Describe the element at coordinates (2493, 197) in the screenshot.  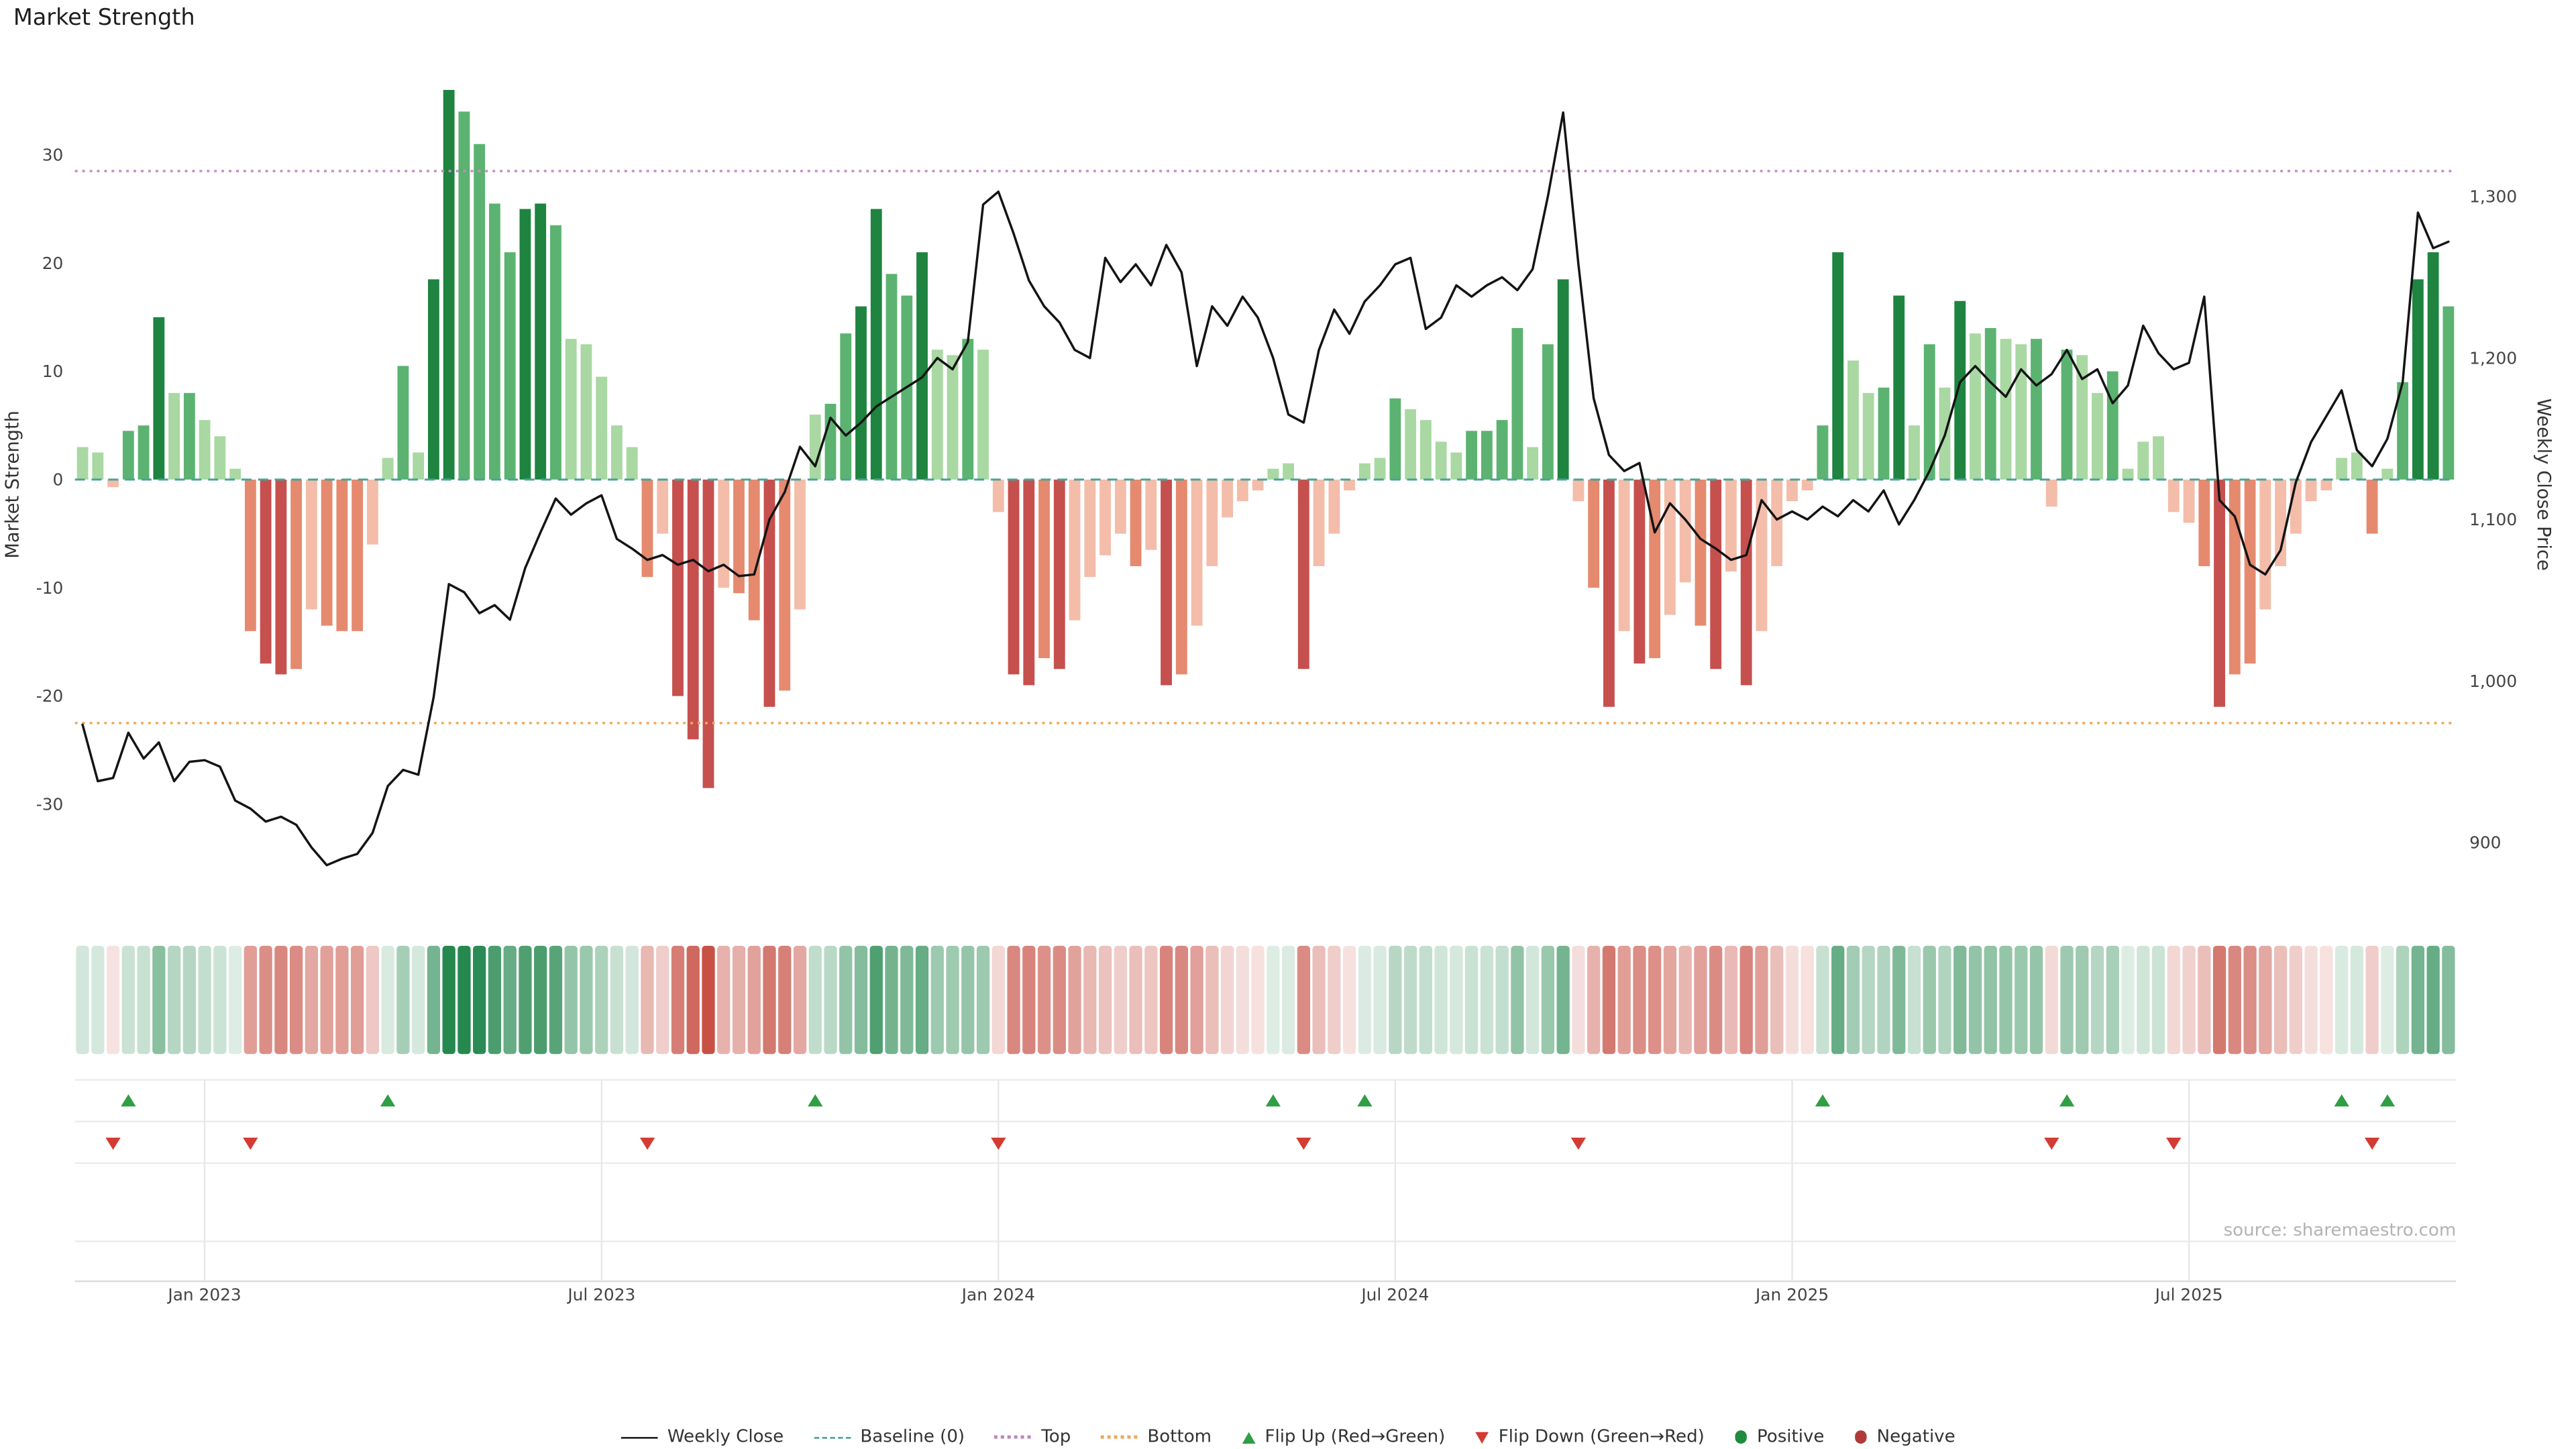
I see `right-tick-label: 1,300` at that location.